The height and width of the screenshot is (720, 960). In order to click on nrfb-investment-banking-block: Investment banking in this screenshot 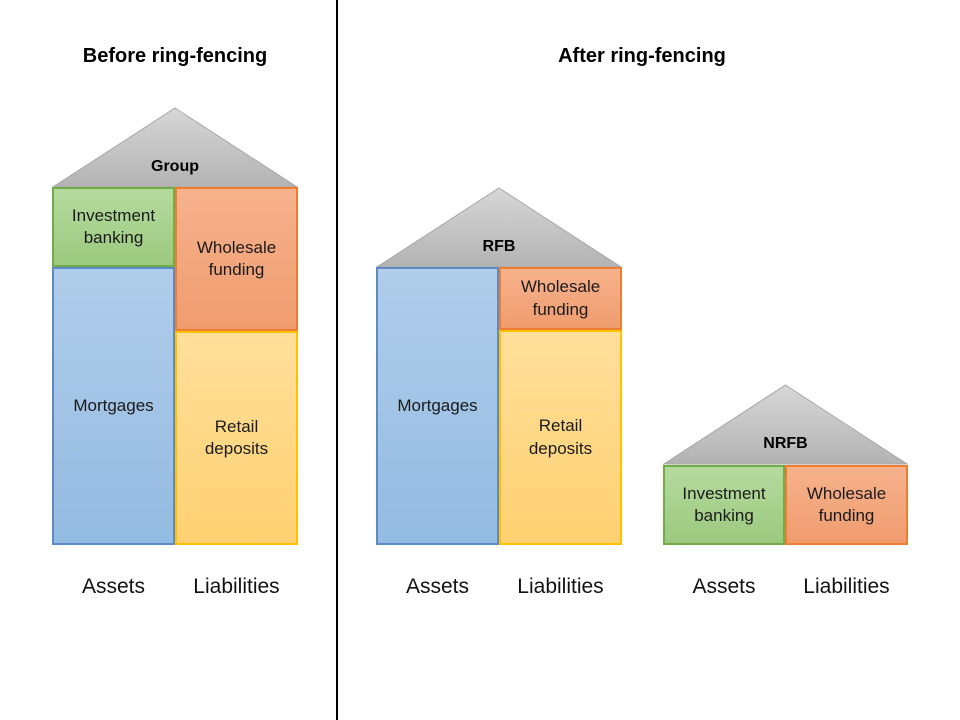, I will do `click(724, 505)`.